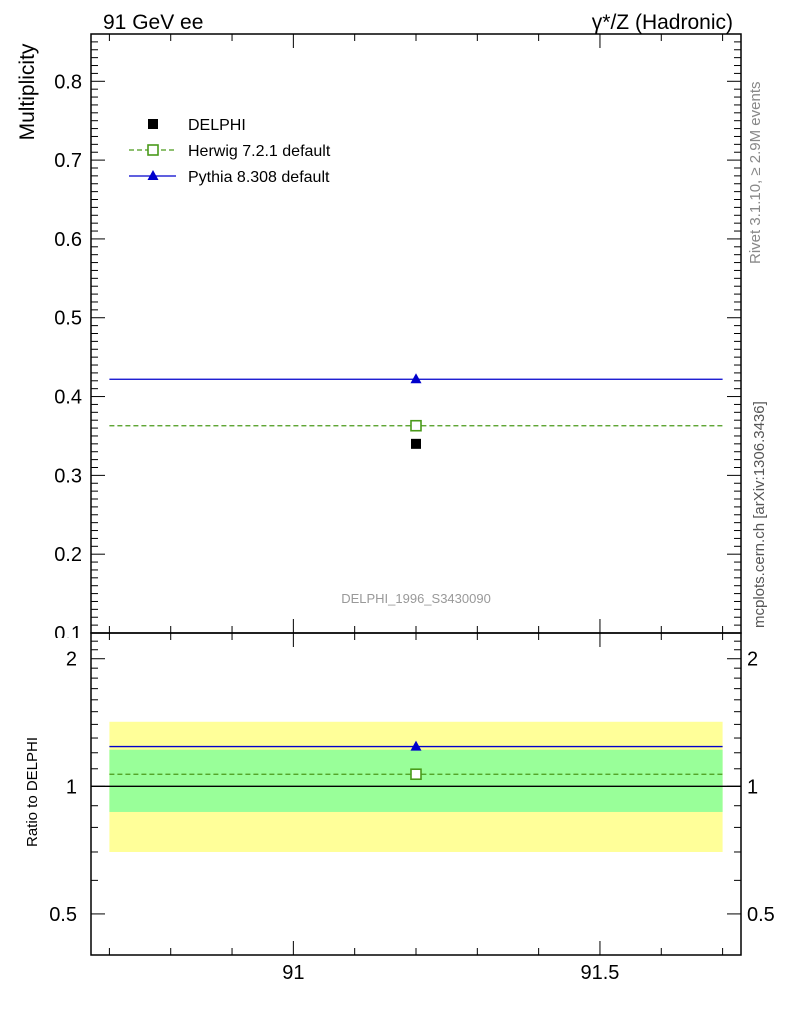 The height and width of the screenshot is (1024, 786). Describe the element at coordinates (755, 173) in the screenshot. I see `rivet-label: Rivet 3.1.10, ≥ 2.9M events` at that location.